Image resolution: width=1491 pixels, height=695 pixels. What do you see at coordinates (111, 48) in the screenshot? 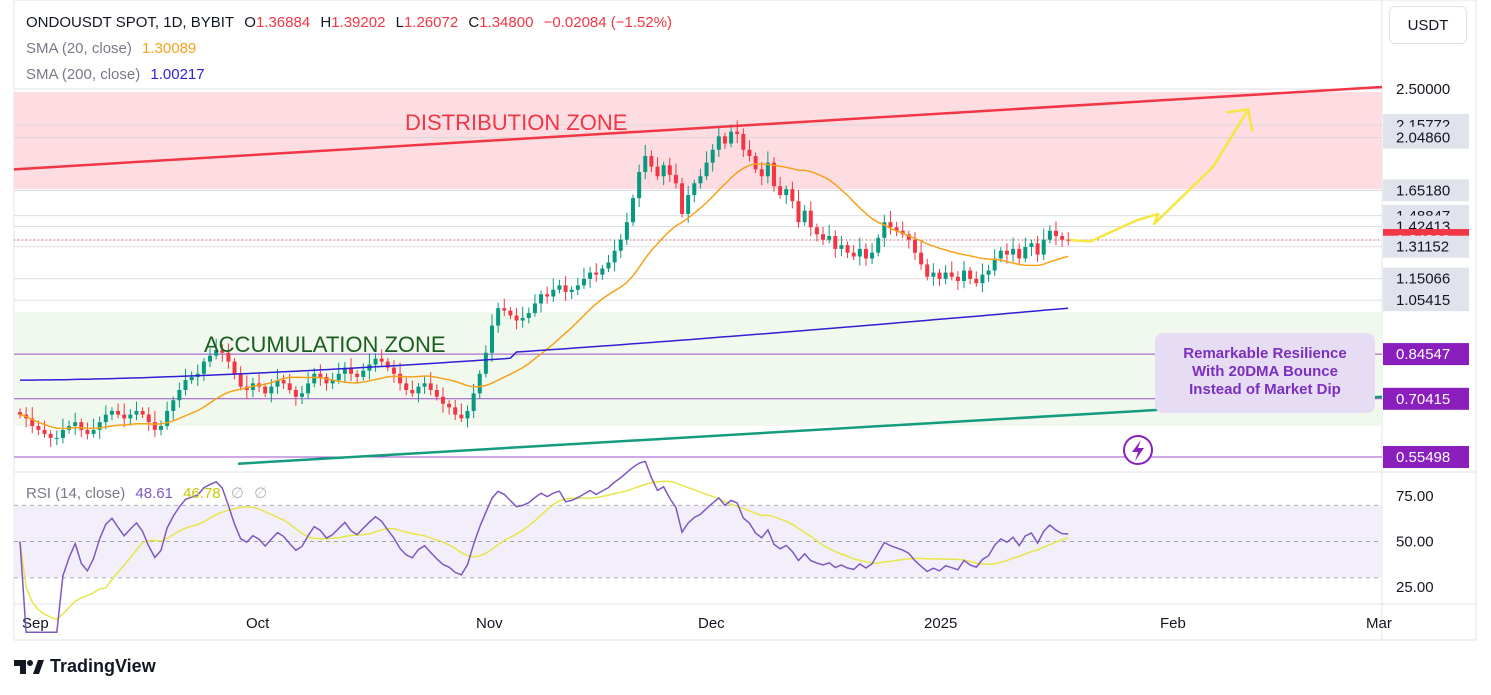
I see `sma20-legend: SMA (20, close) 1.30089` at bounding box center [111, 48].